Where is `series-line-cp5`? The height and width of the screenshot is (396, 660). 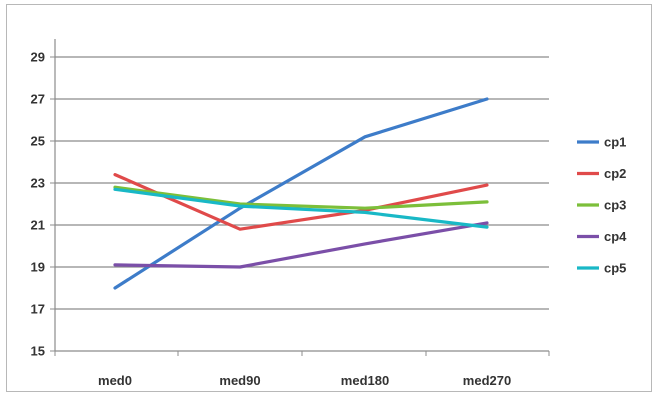
series-line-cp5 is located at coordinates (301, 208).